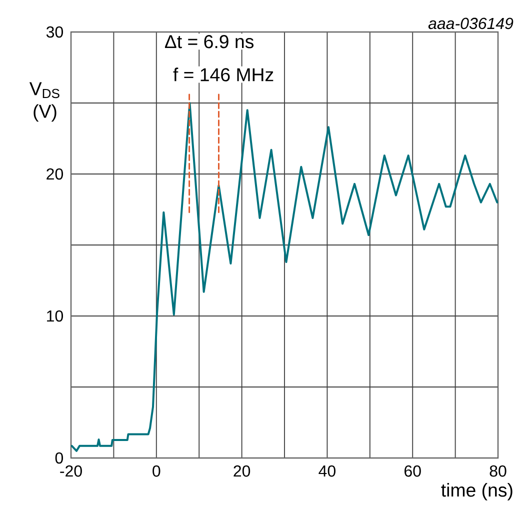 The image size is (516, 506). What do you see at coordinates (242, 471) in the screenshot?
I see `x-tick-label: 20` at bounding box center [242, 471].